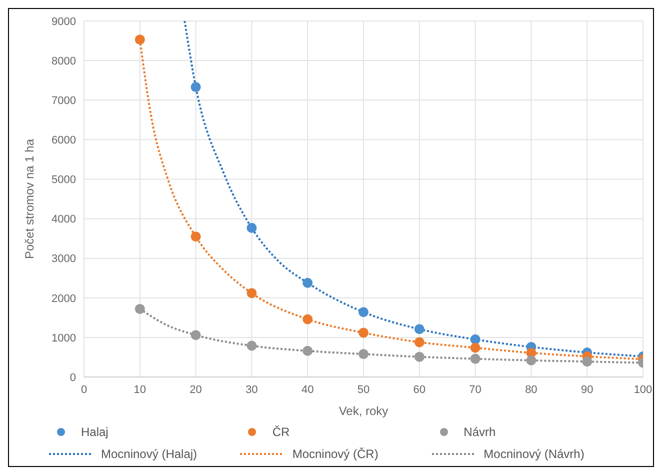 The width and height of the screenshot is (662, 475). I want to click on x-tick-label: 10, so click(140, 390).